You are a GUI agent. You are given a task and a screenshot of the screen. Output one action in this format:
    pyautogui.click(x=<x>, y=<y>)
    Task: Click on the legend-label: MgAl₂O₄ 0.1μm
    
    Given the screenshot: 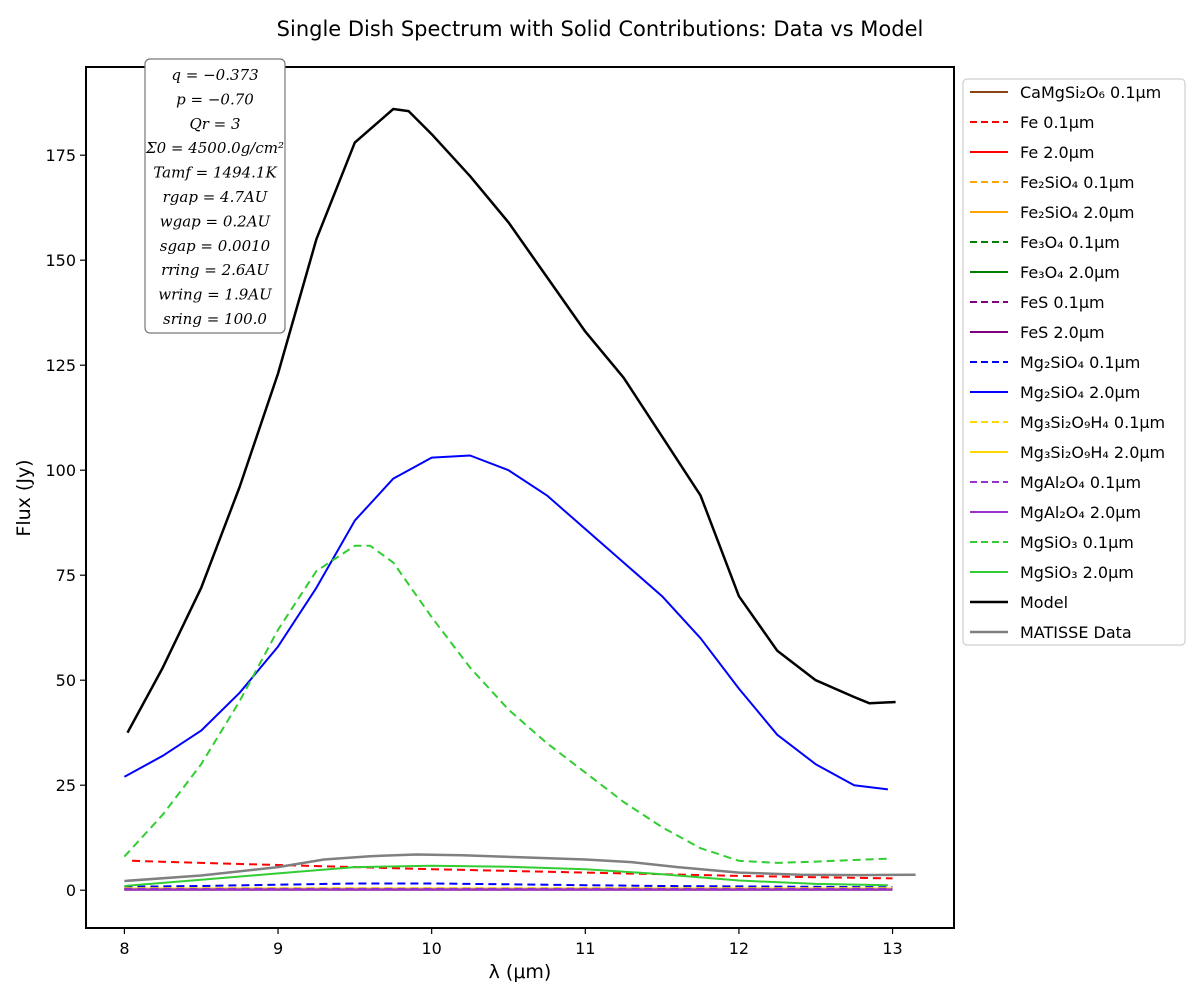 What is the action you would take?
    pyautogui.click(x=1080, y=482)
    